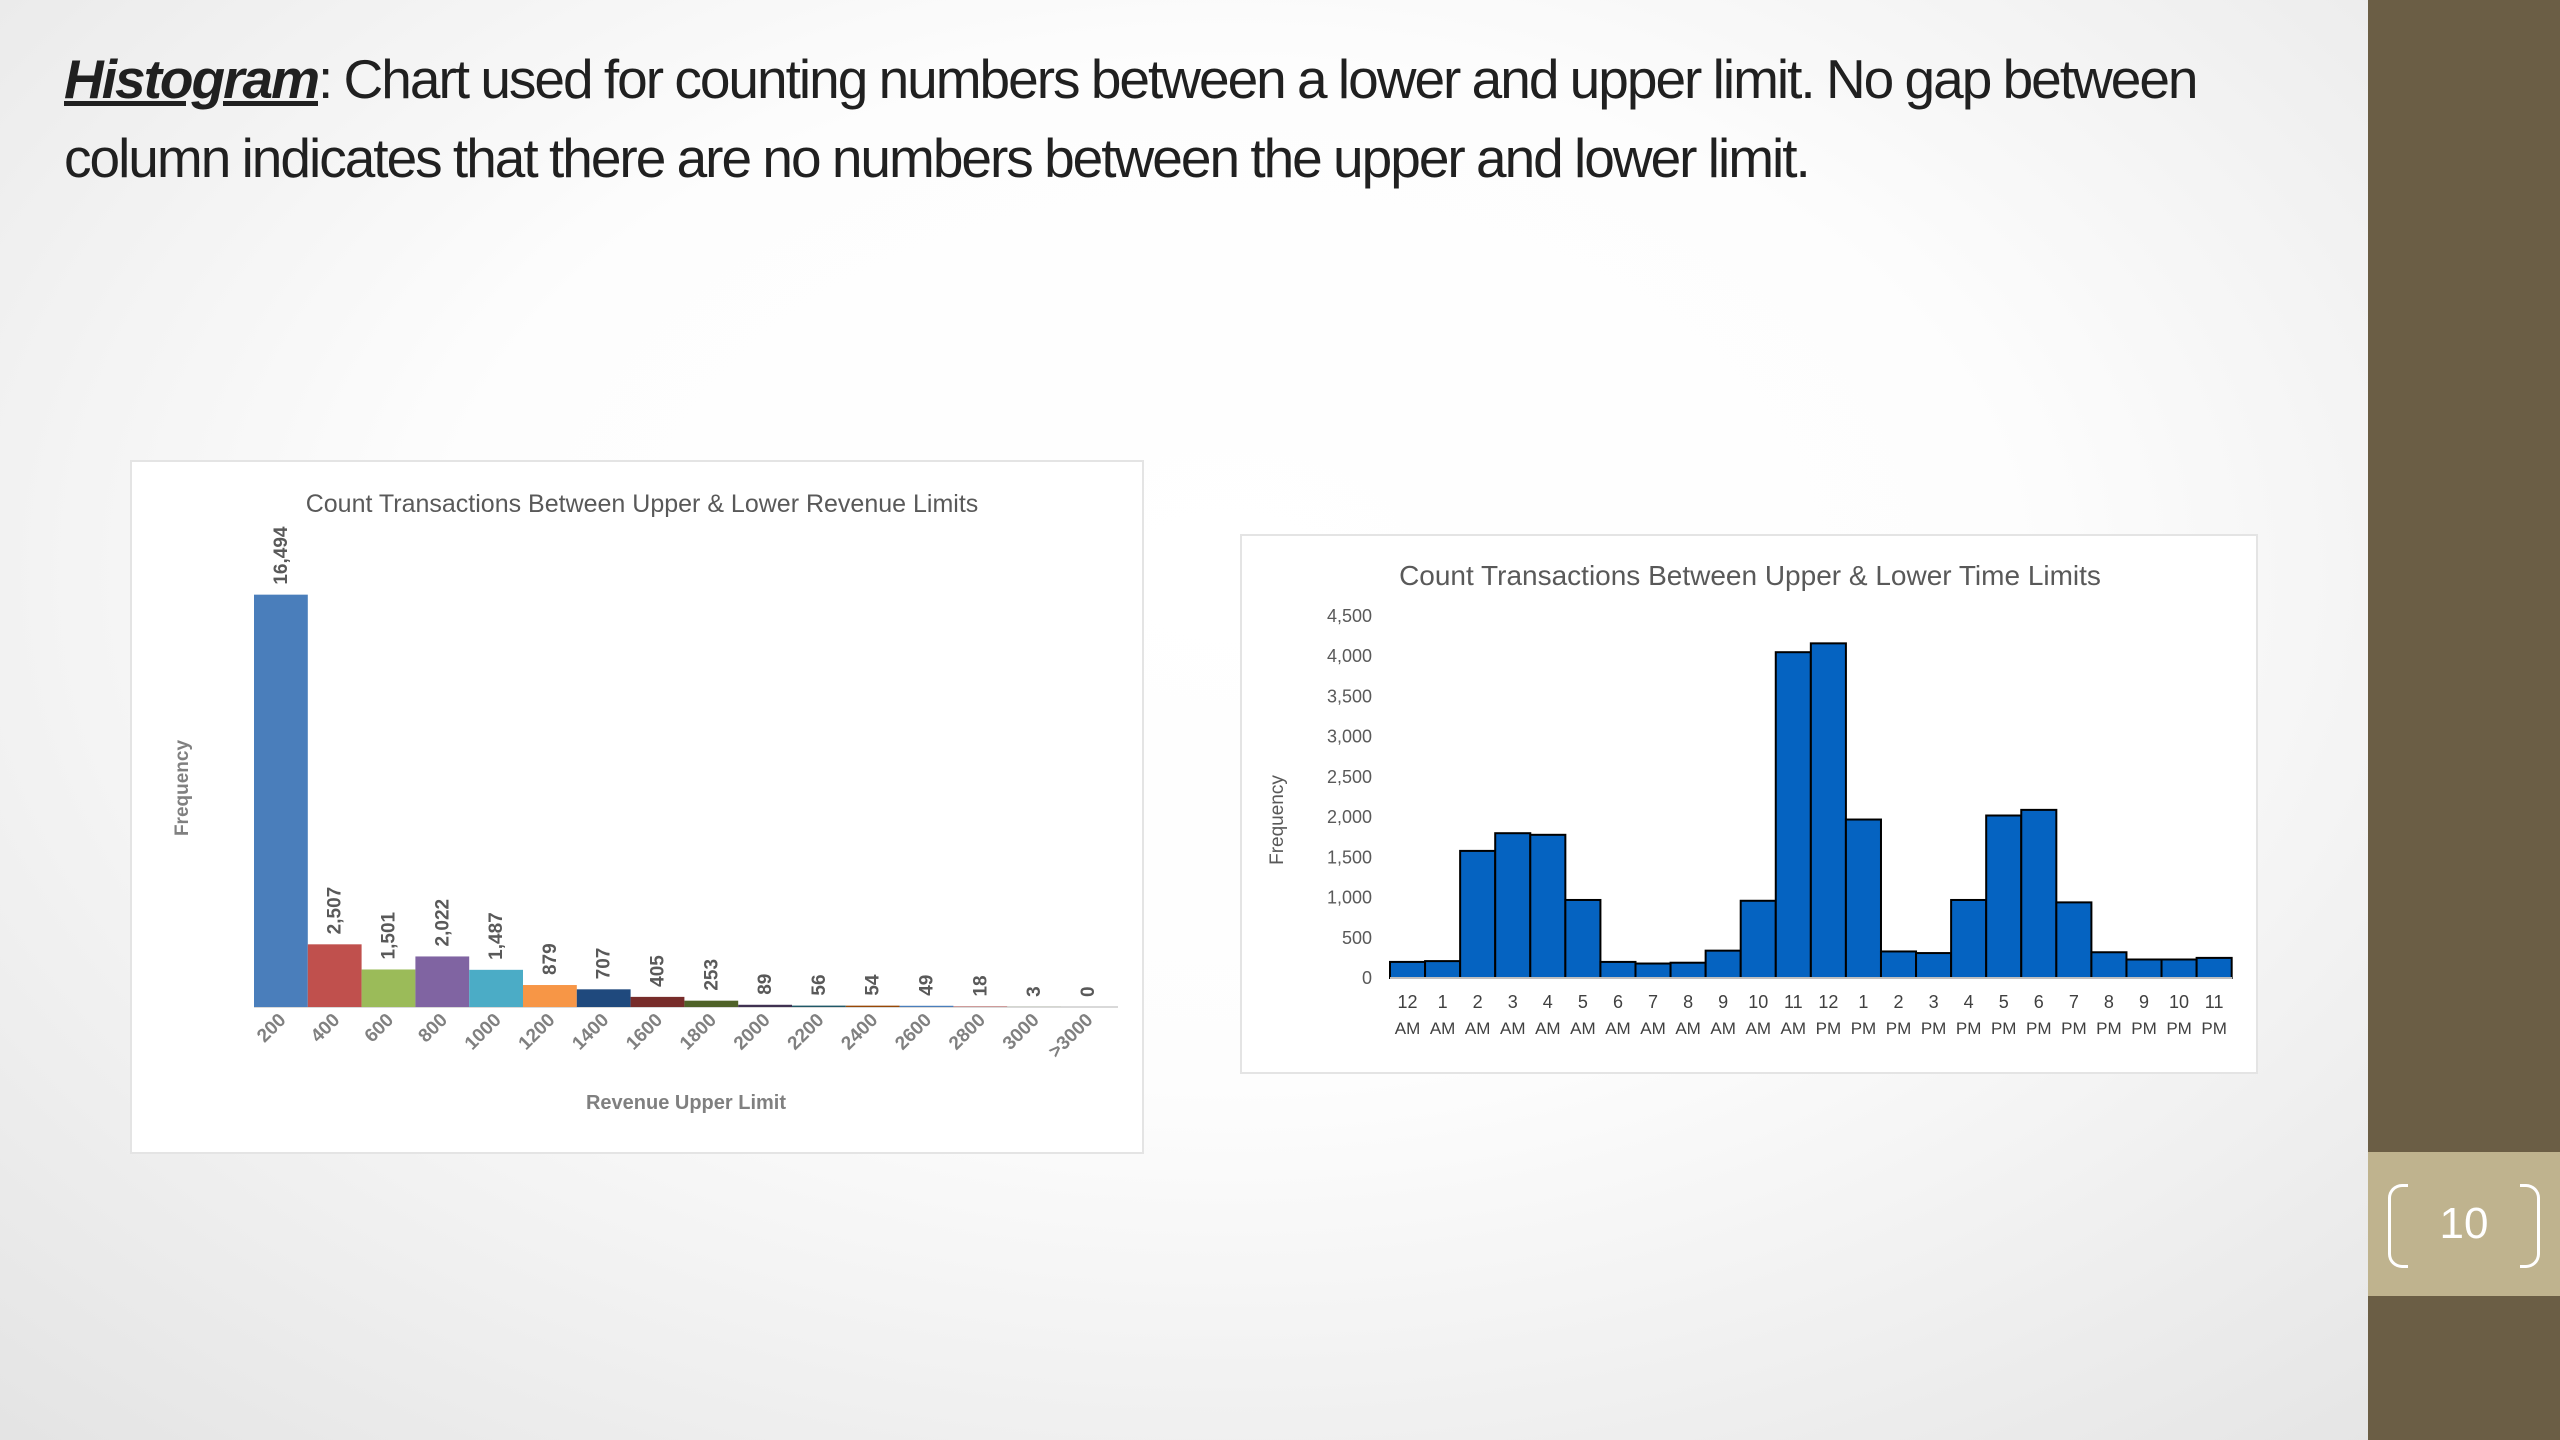 Image resolution: width=2560 pixels, height=1440 pixels. Describe the element at coordinates (433, 1028) in the screenshot. I see `revenue-tick-label: 800` at that location.